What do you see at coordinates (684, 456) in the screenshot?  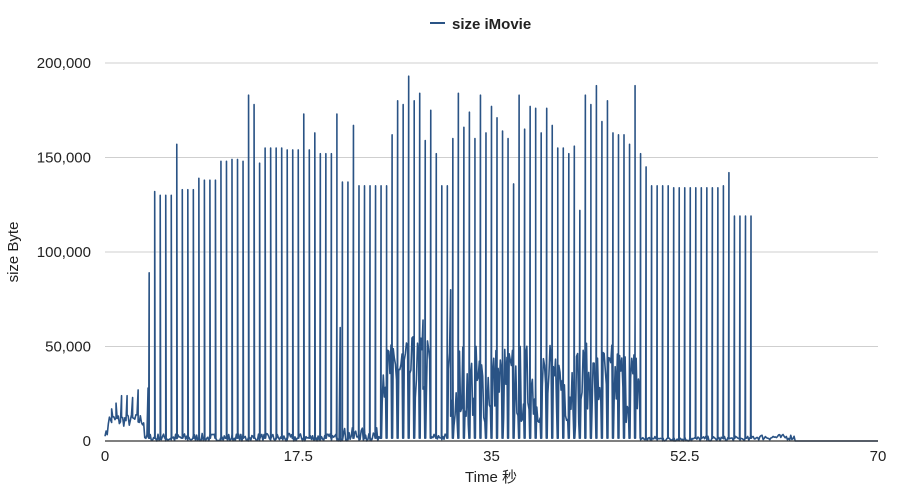 I see `x-tick-label-3: 52.5` at bounding box center [684, 456].